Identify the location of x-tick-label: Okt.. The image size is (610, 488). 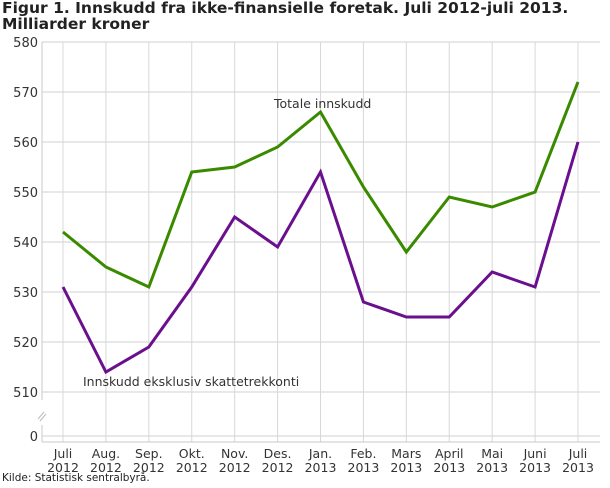
(192, 453).